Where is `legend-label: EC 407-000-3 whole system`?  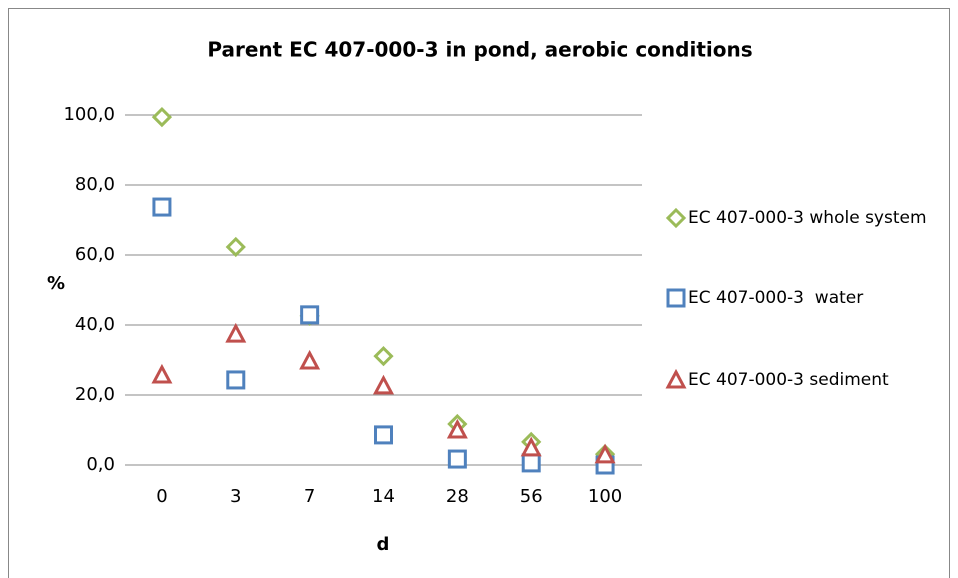
legend-label: EC 407-000-3 whole system is located at coordinates (807, 218).